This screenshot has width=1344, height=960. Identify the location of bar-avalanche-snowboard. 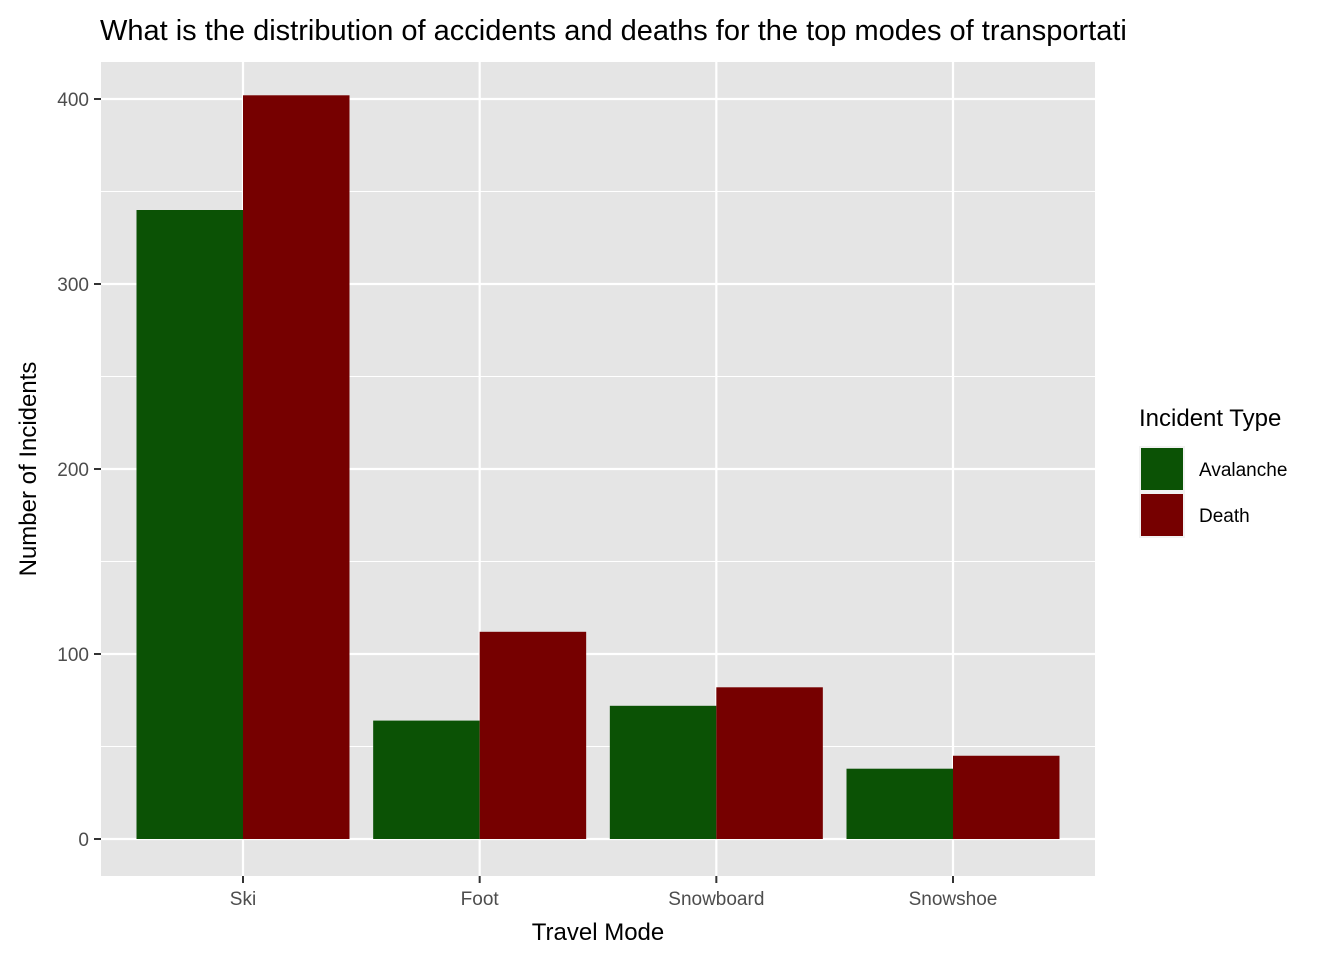
(663, 772).